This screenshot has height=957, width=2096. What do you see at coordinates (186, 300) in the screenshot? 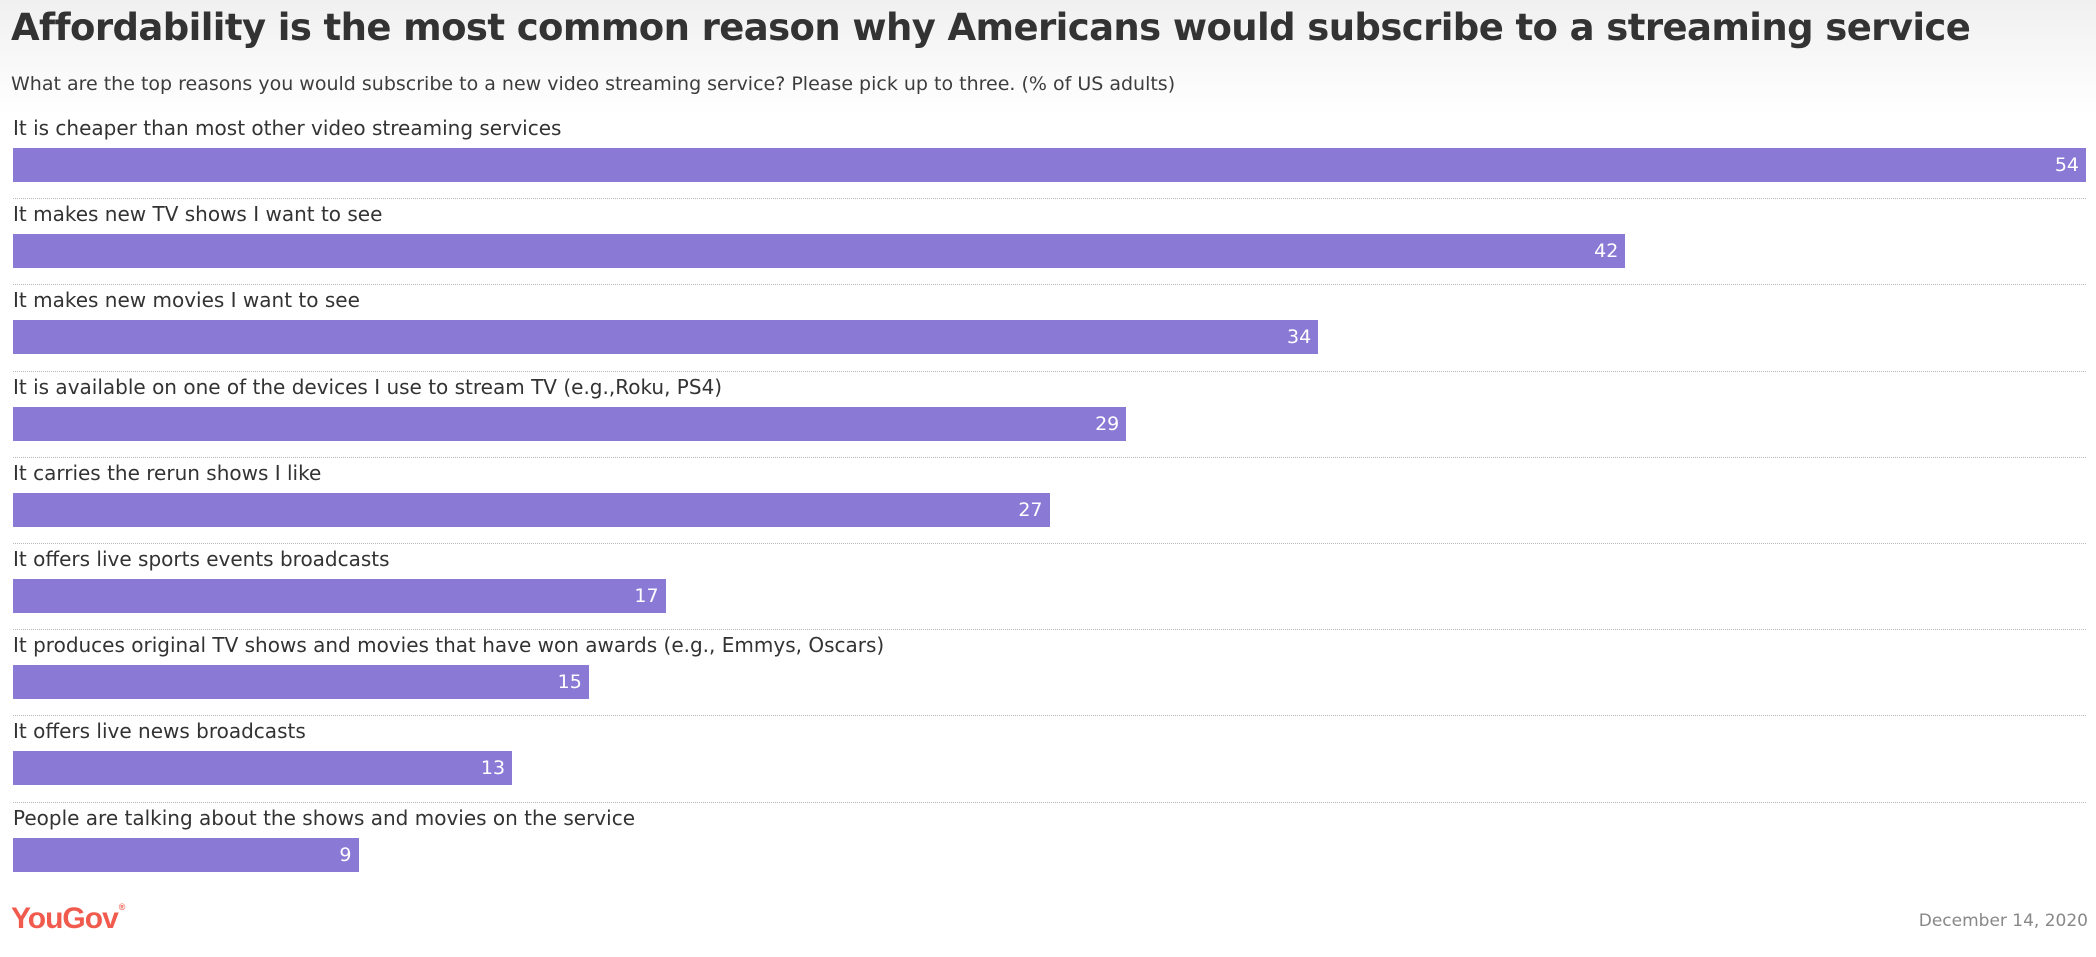
I see `bar-label: It makes new movies I want to see` at bounding box center [186, 300].